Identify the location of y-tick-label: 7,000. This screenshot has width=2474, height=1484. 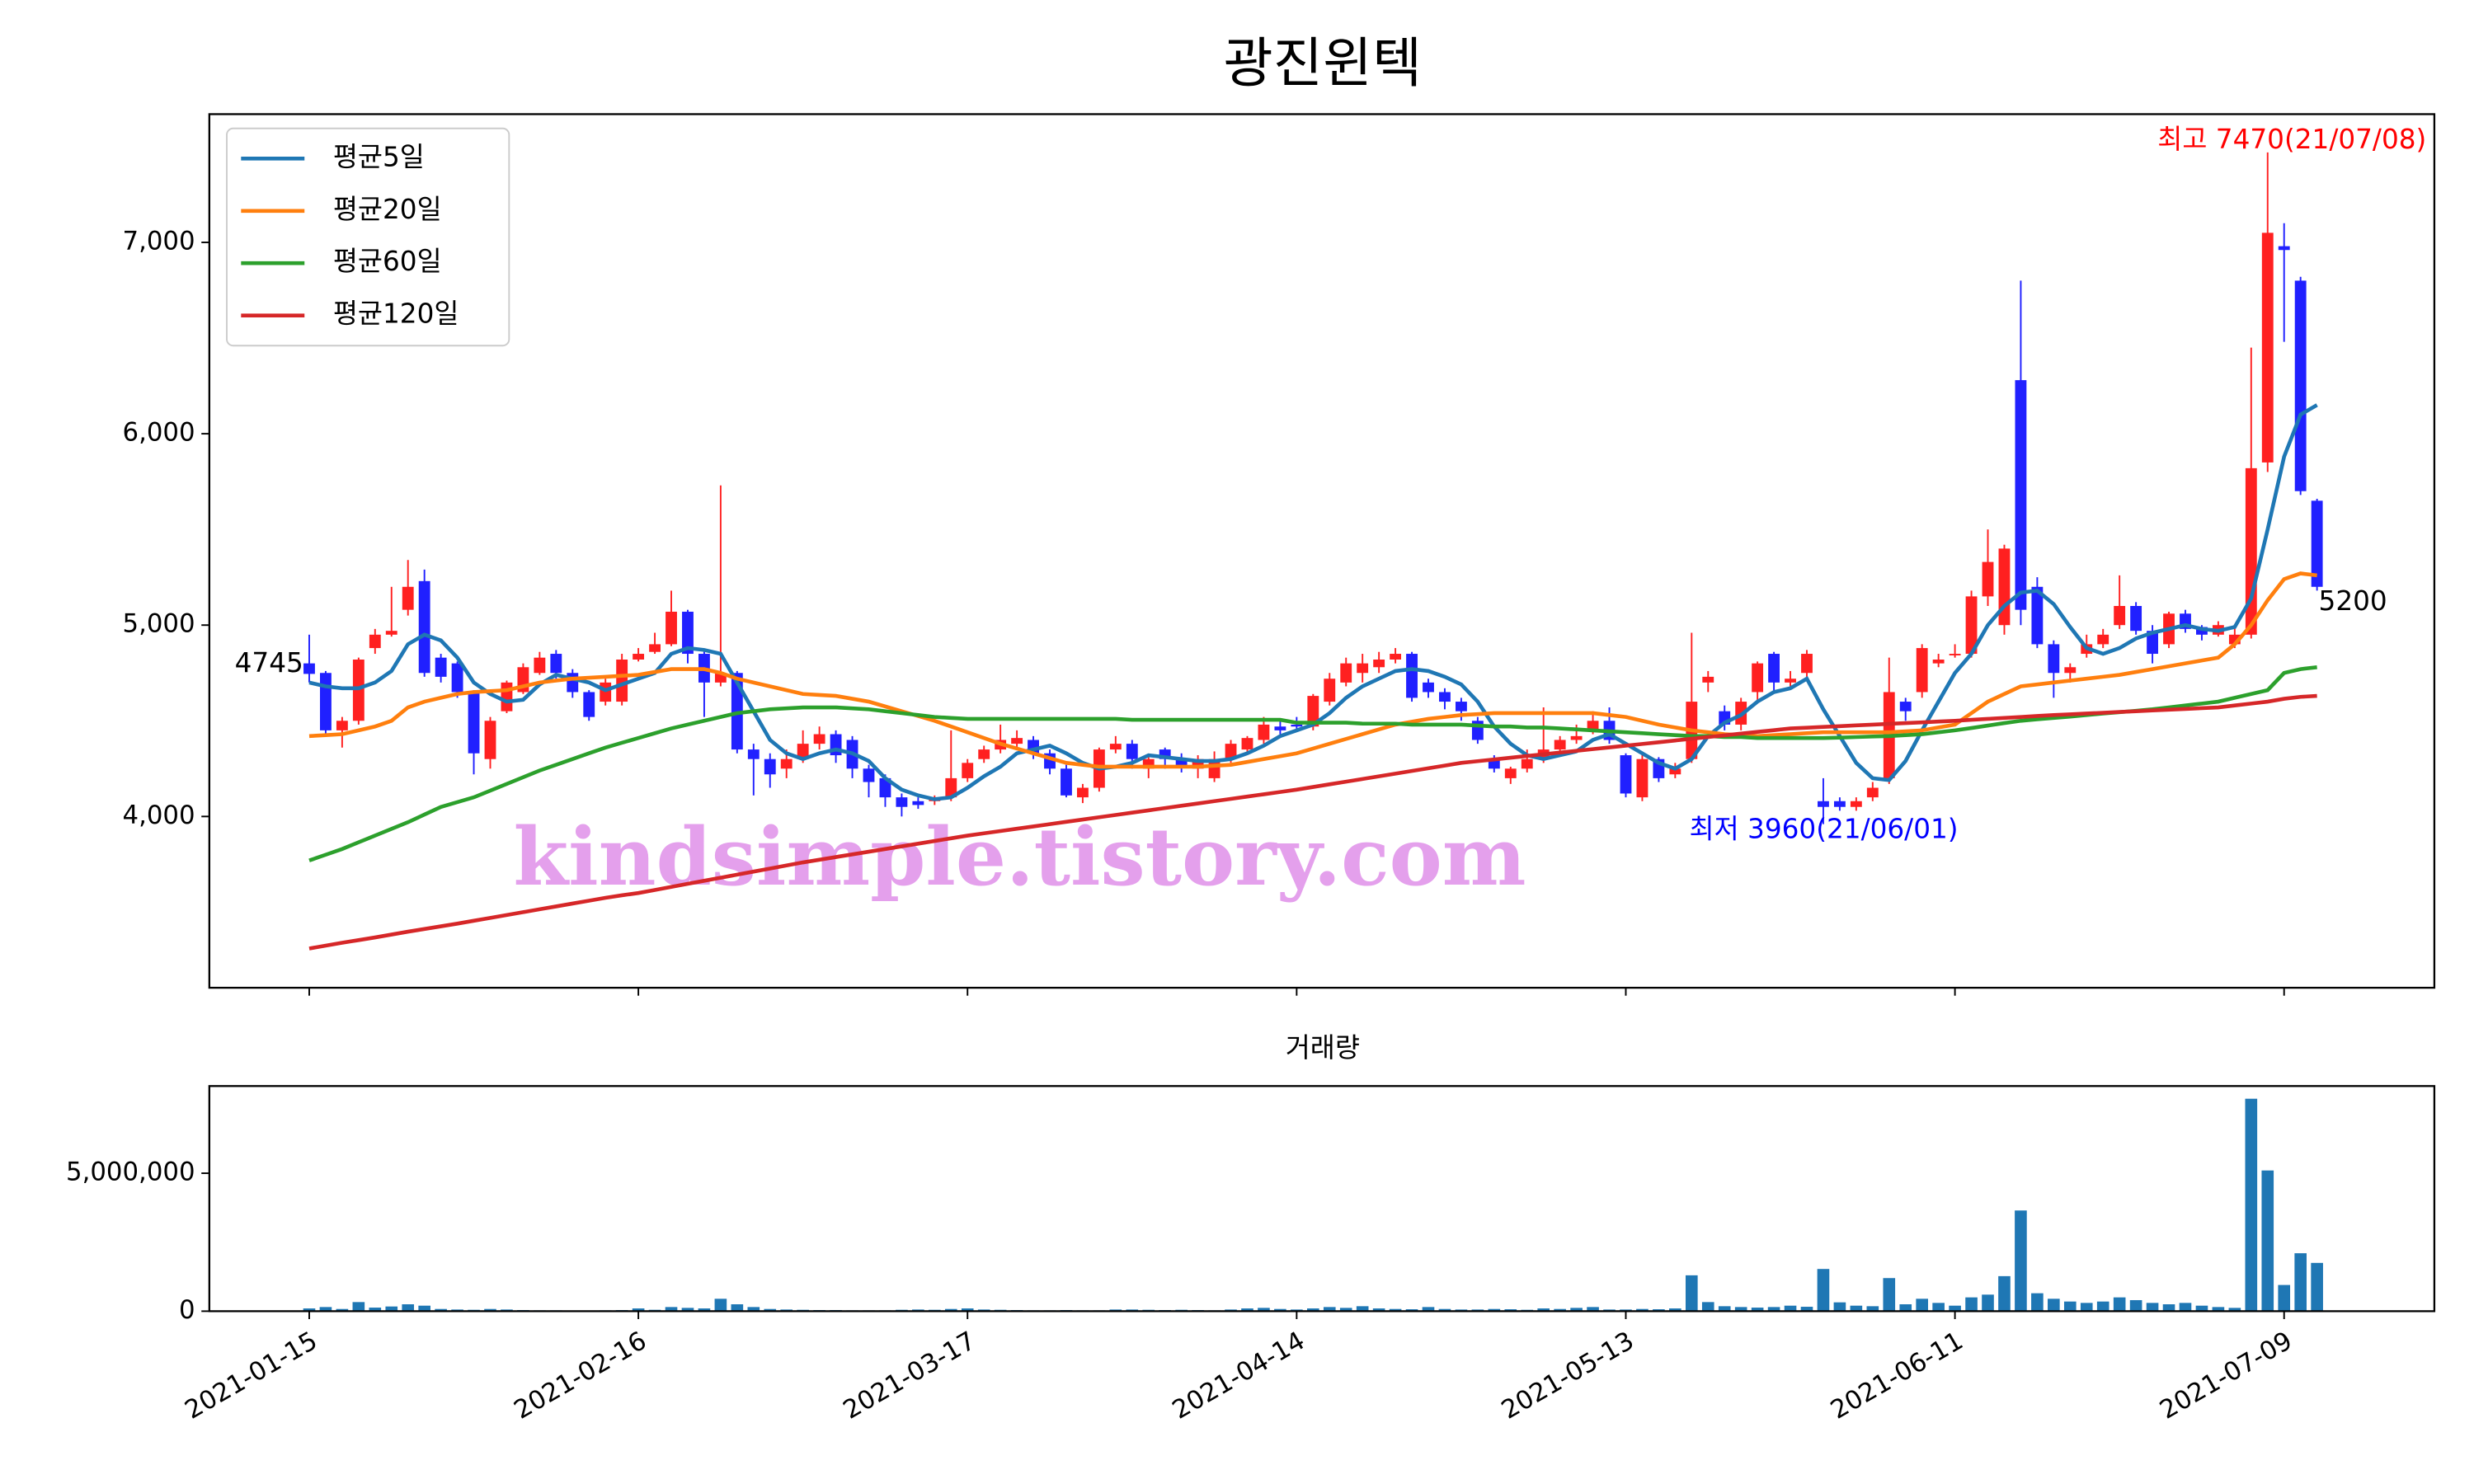
(159, 241).